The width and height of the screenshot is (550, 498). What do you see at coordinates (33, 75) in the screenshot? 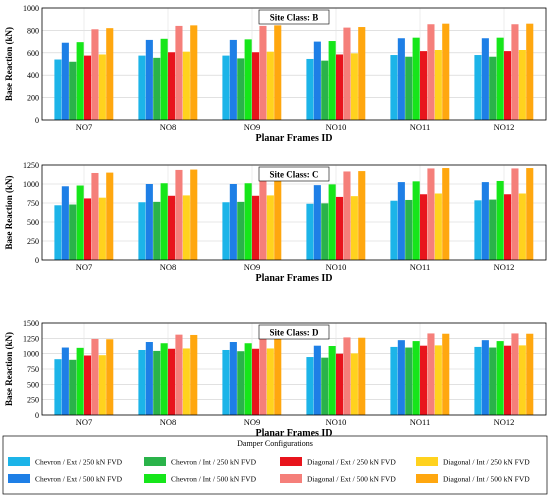
I see `y-tick-label: 400` at bounding box center [33, 75].